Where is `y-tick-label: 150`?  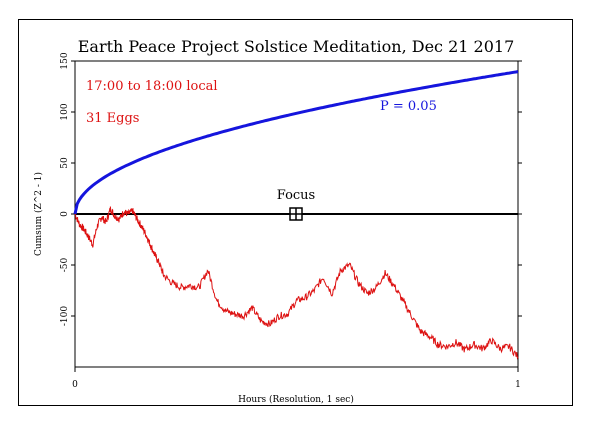 y-tick-label: 150 is located at coordinates (65, 60).